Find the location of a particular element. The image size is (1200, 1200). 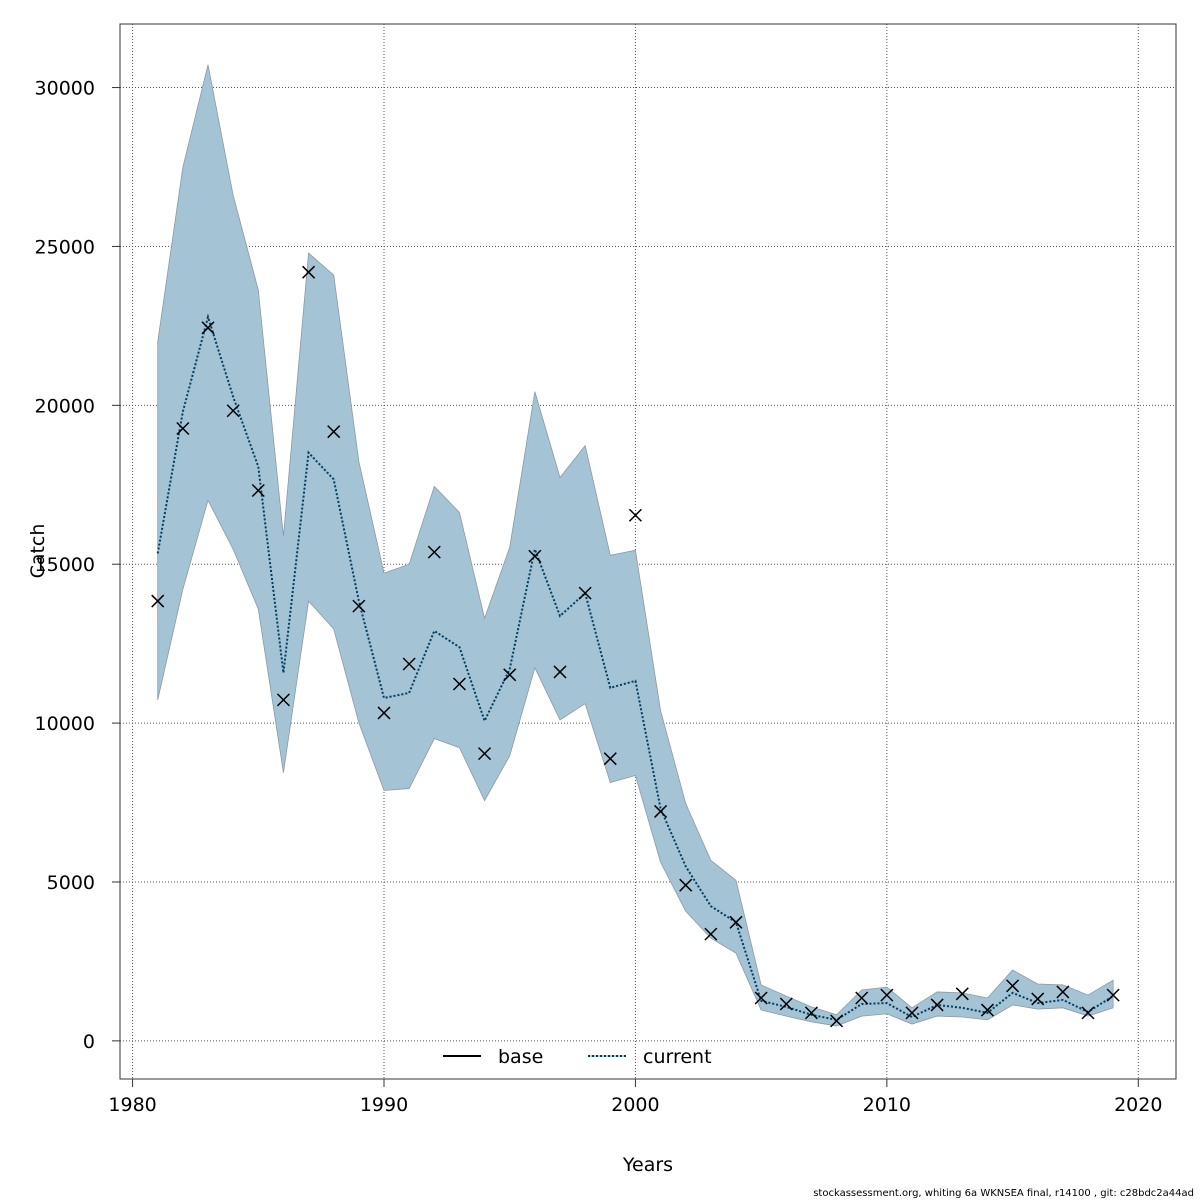

x-axis-label: Years is located at coordinates (647, 1165).